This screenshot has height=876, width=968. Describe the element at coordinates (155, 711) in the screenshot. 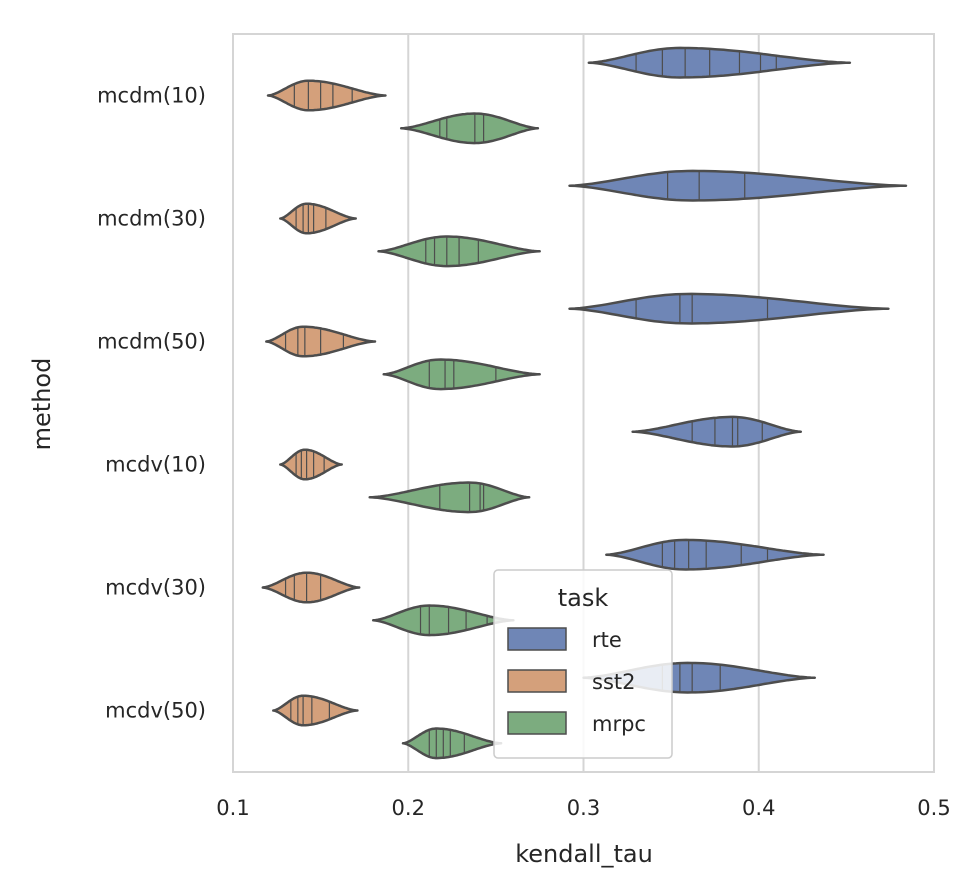

I see `y-tick-label: mcdv(50)` at that location.